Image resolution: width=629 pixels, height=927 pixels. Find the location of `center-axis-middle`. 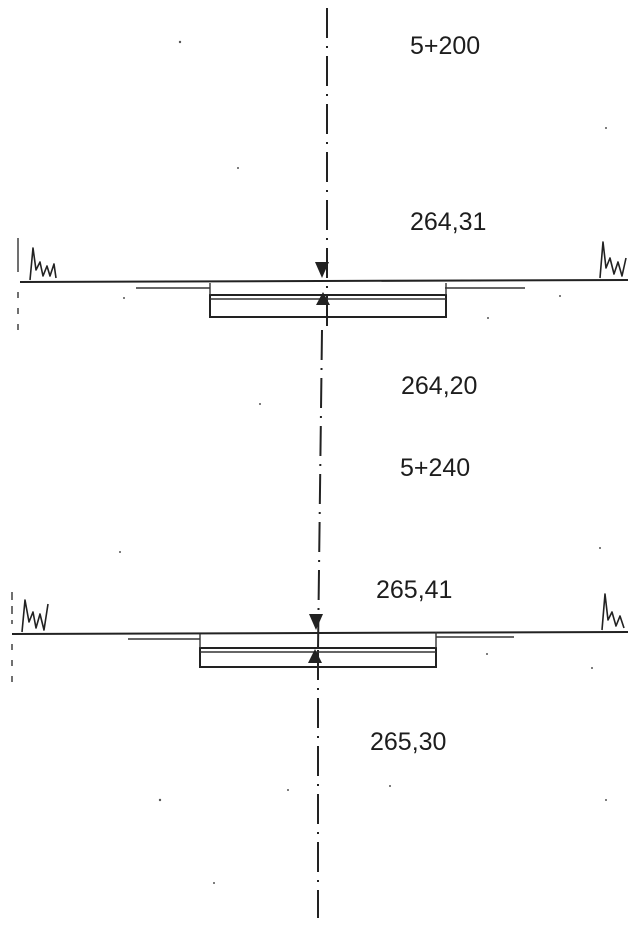

center-axis-middle is located at coordinates (320, 490).